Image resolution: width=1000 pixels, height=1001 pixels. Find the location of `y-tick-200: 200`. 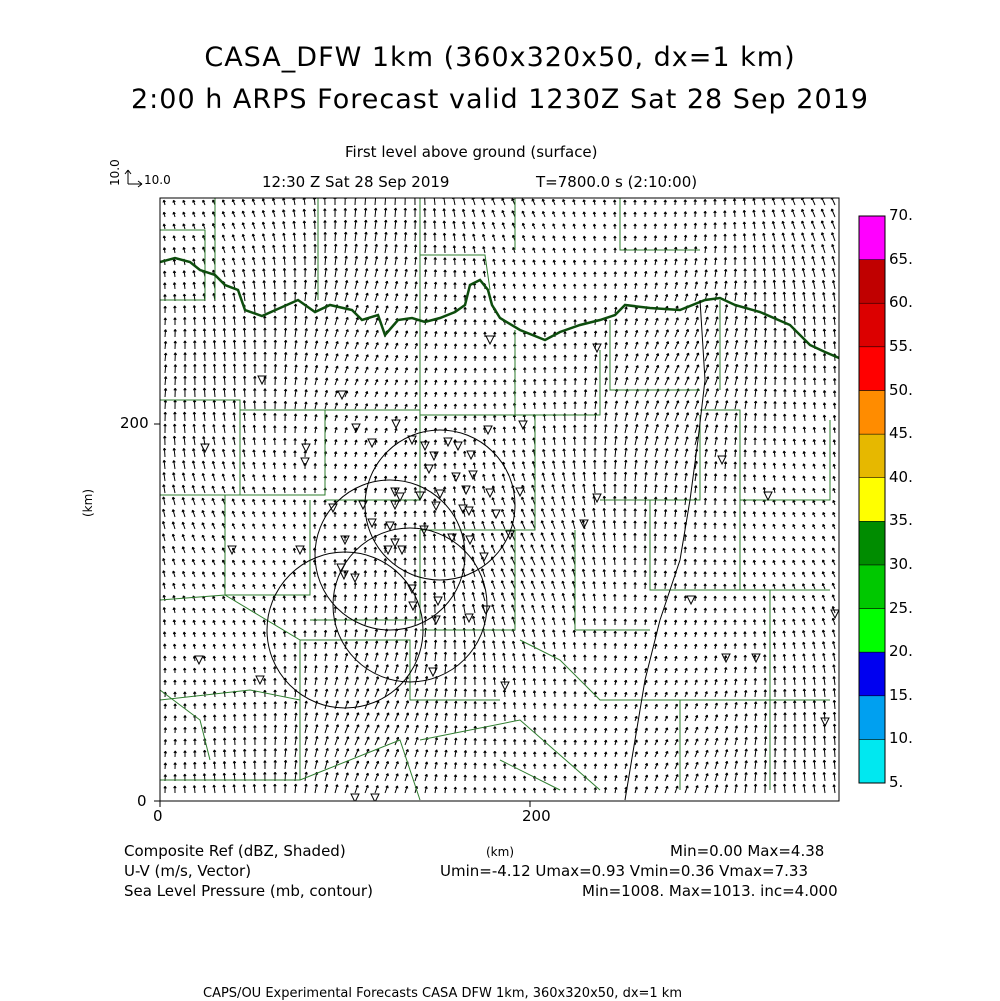

y-tick-200: 200 is located at coordinates (134, 423).